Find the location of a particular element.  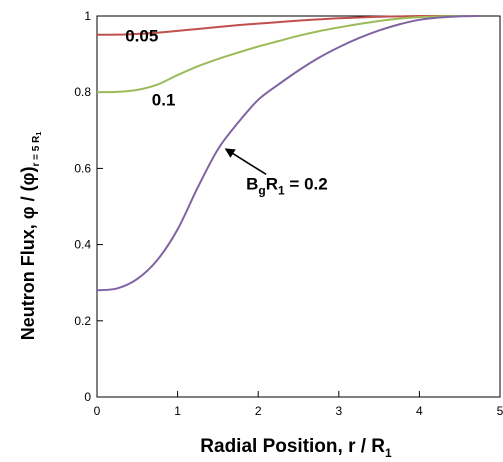

y-tick-label: 0.8 is located at coordinates (82, 92).